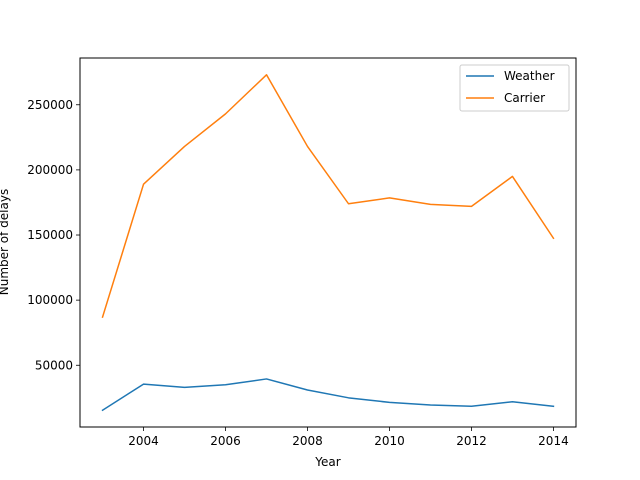 The image size is (640, 480). I want to click on y-tick-label: 50000, so click(54, 365).